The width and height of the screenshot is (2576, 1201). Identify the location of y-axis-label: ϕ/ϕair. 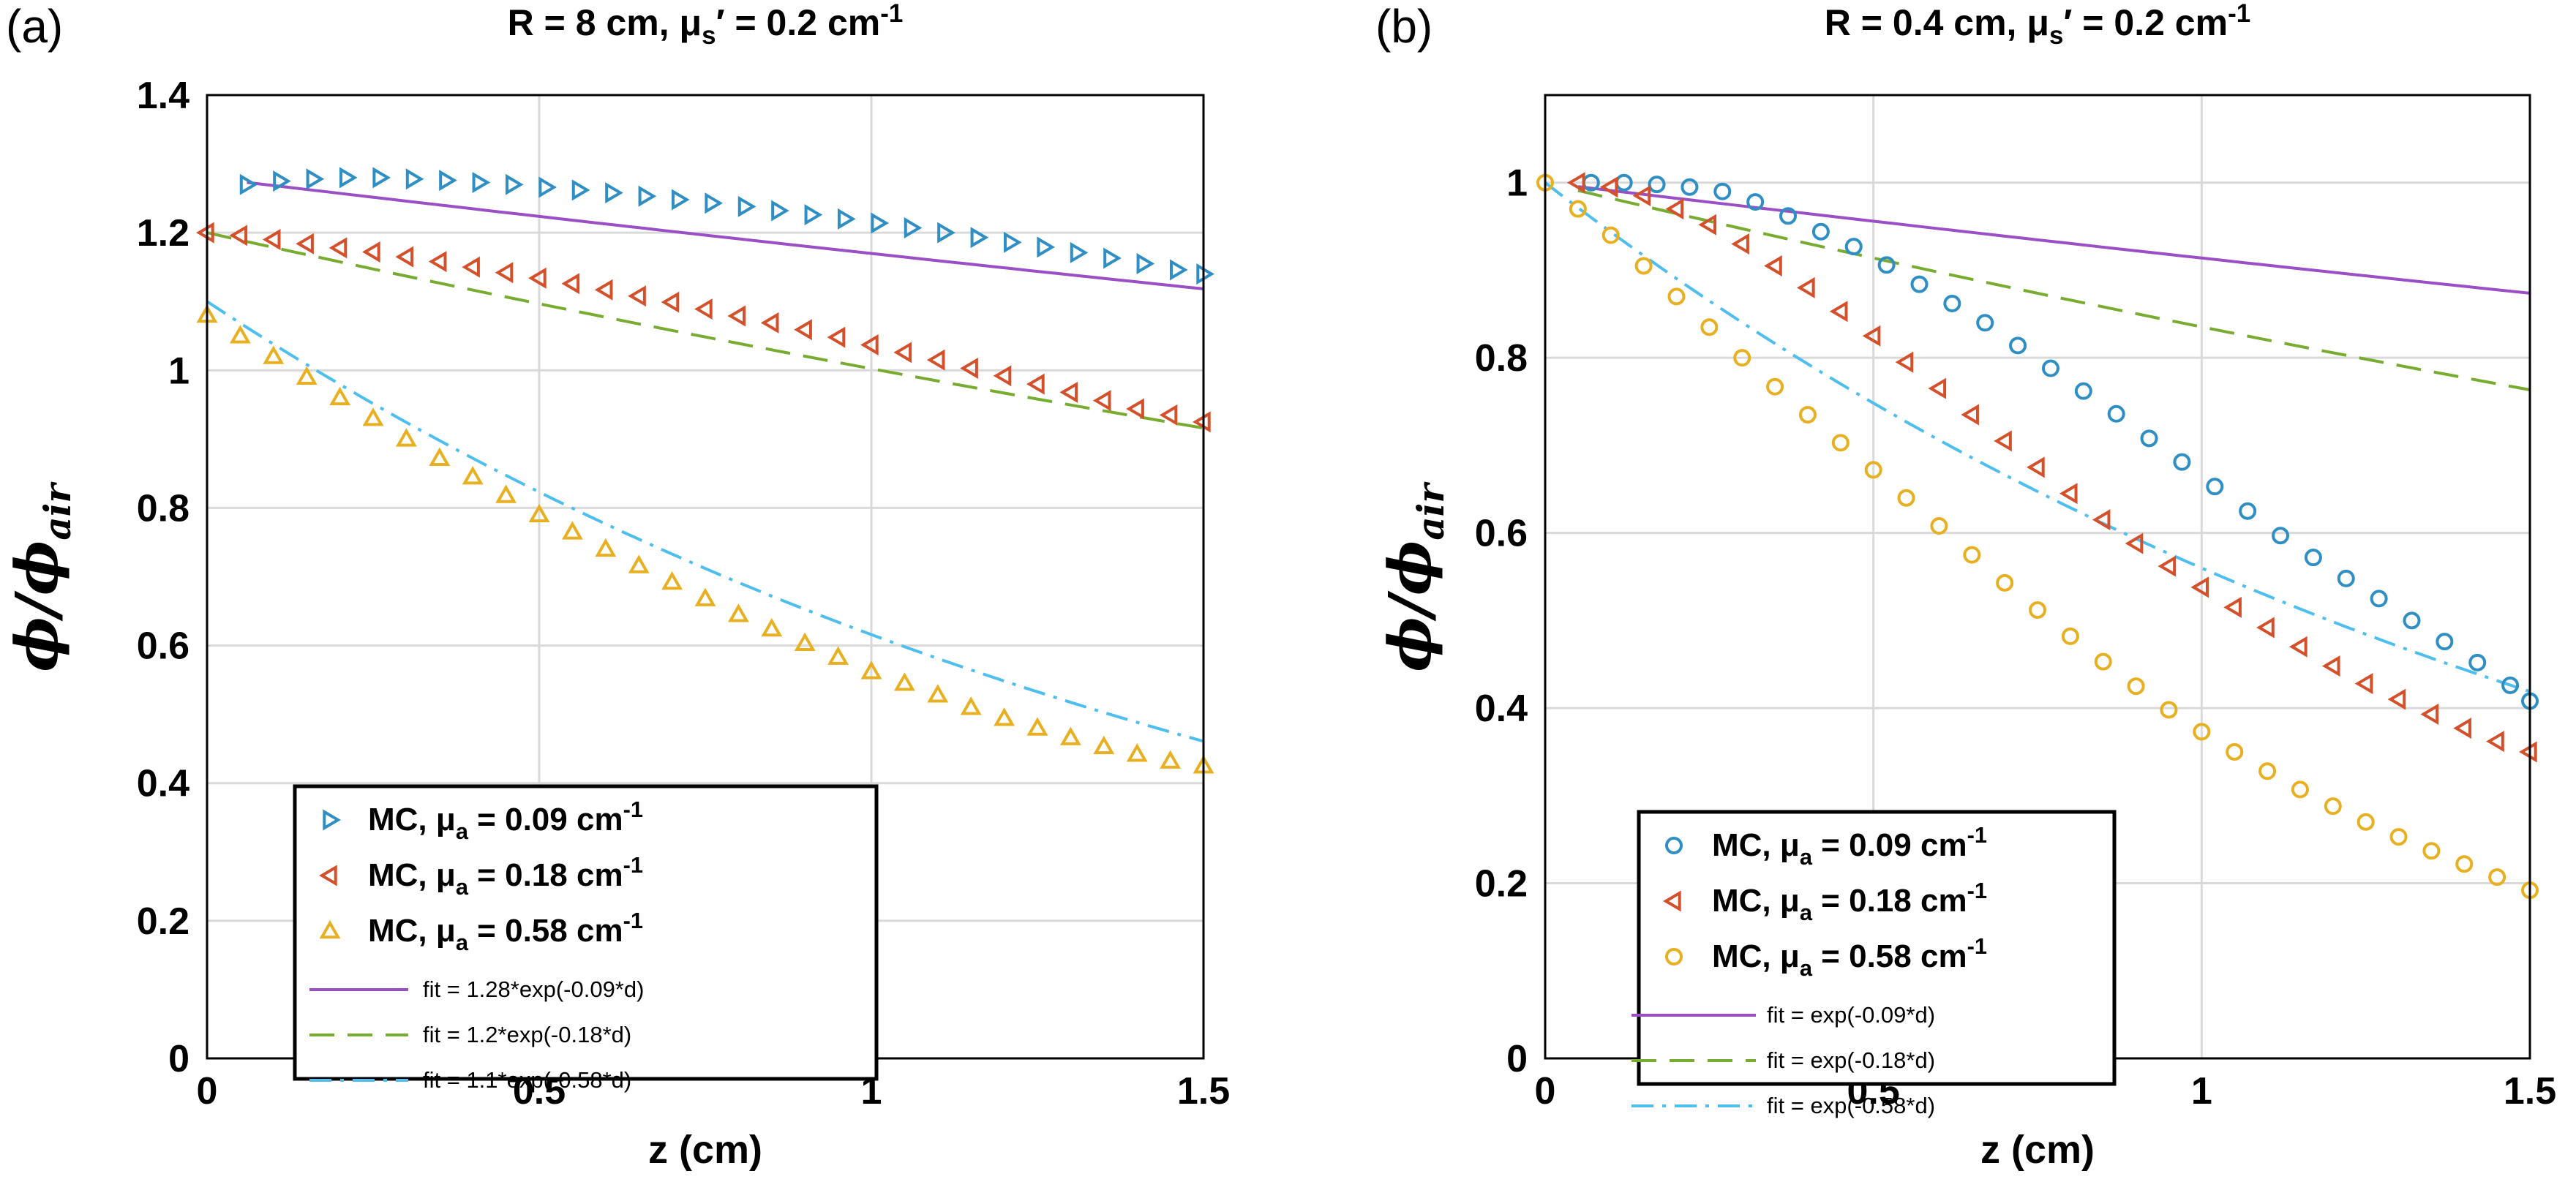
(40, 576).